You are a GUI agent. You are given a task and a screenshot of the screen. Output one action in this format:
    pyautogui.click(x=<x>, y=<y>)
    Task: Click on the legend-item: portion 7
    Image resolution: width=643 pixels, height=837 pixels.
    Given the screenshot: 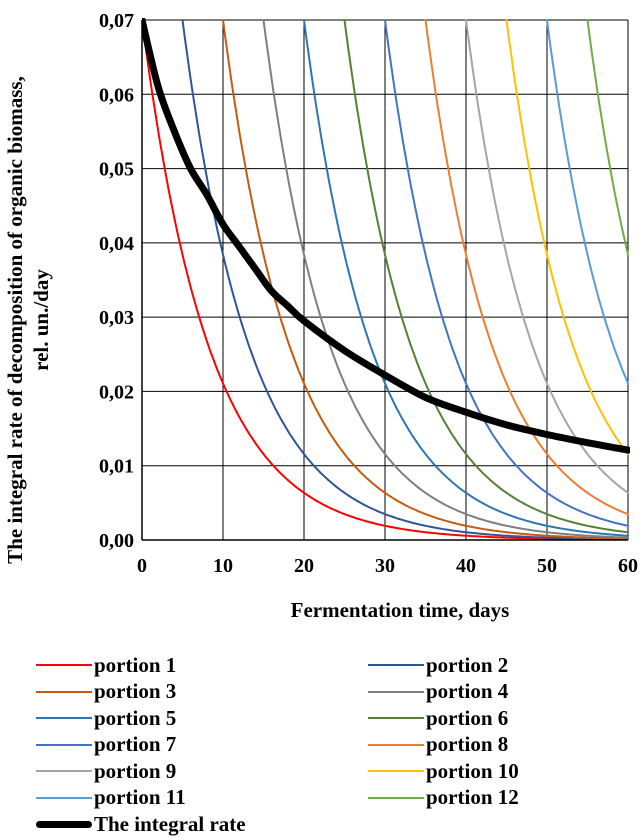 What is the action you would take?
    pyautogui.click(x=106, y=745)
    